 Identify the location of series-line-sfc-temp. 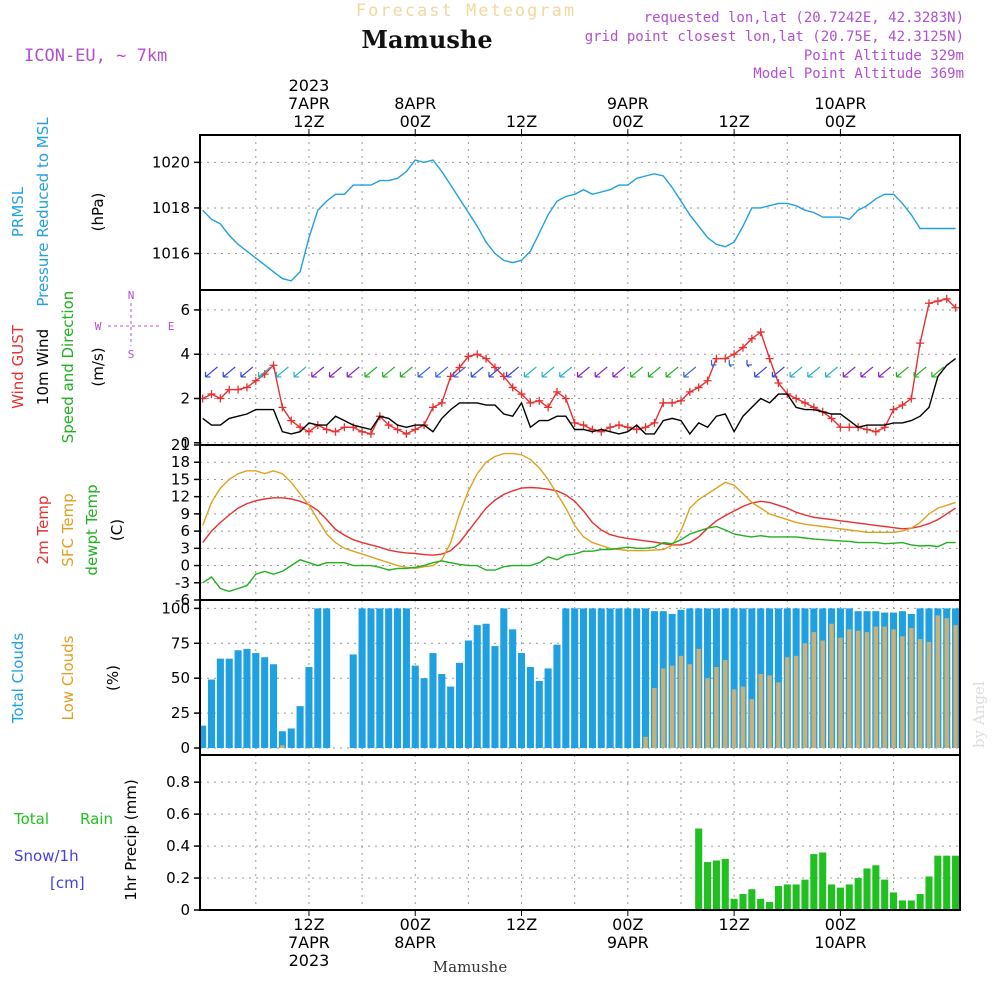
(579, 511).